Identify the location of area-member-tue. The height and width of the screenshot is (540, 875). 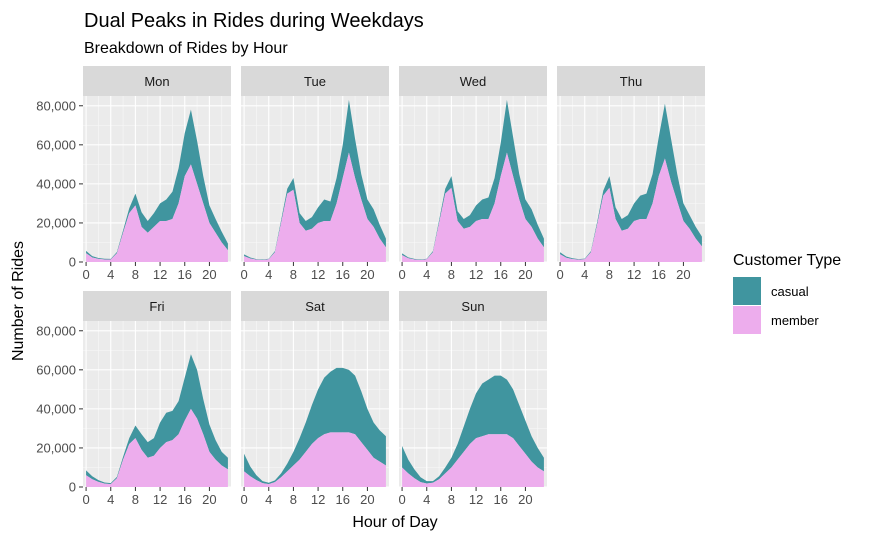
(315, 207).